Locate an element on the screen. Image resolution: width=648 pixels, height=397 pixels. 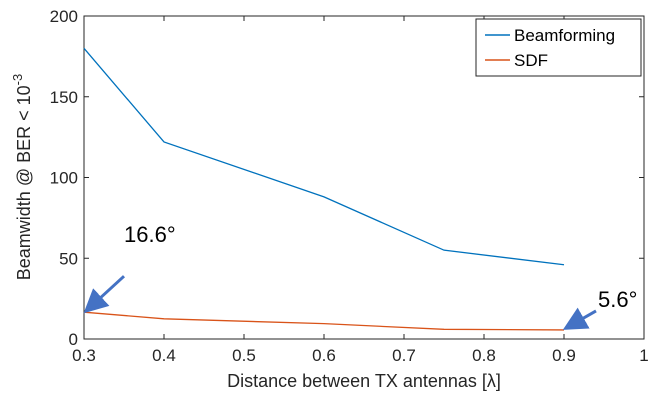
y-axis-label-exponent: -3 is located at coordinates (17, 80).